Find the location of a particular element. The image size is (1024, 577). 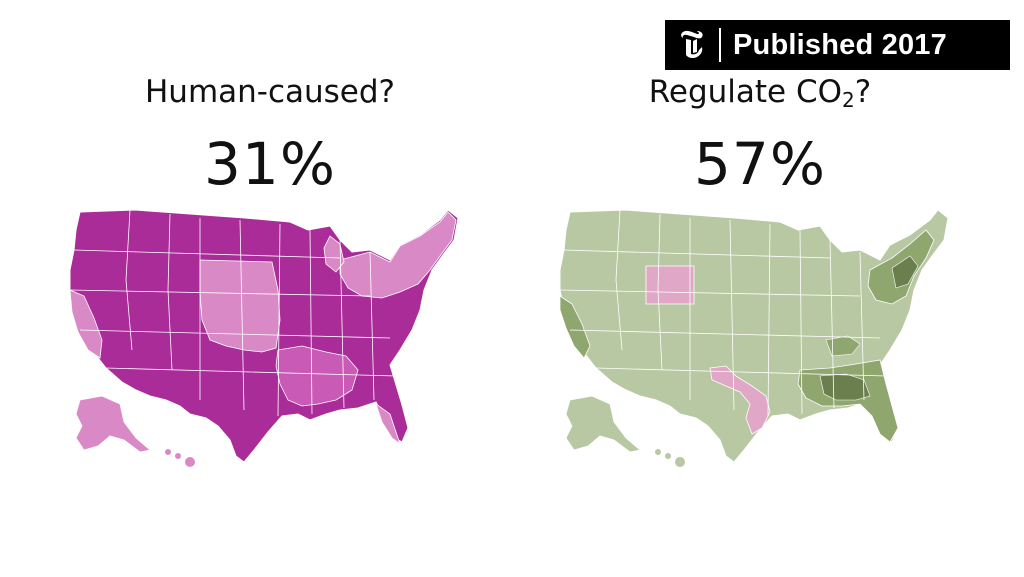

badge-divider is located at coordinates (720, 45).